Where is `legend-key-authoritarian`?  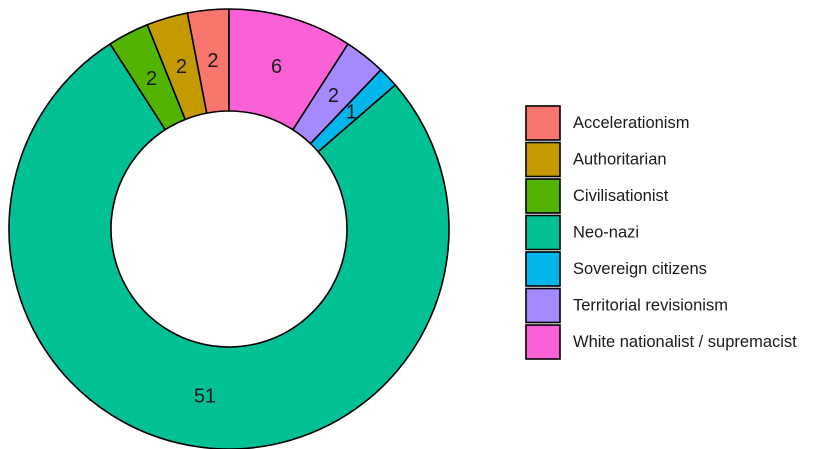 legend-key-authoritarian is located at coordinates (543, 159).